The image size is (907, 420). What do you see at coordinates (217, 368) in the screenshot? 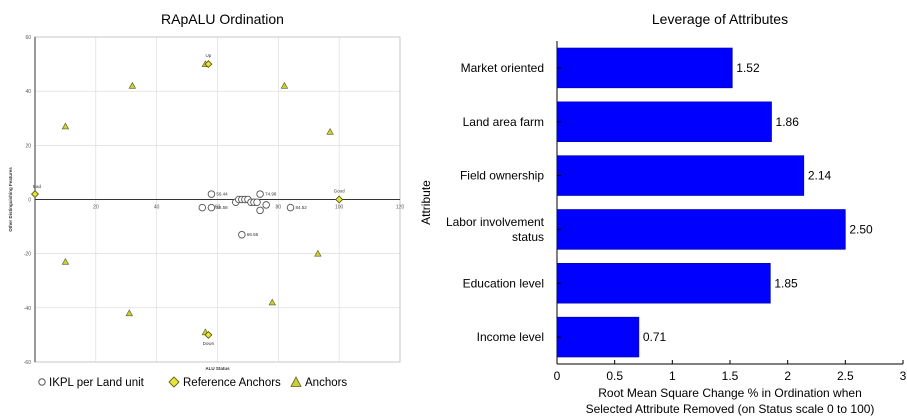
I see `x-axis-label: ALU Status` at bounding box center [217, 368].